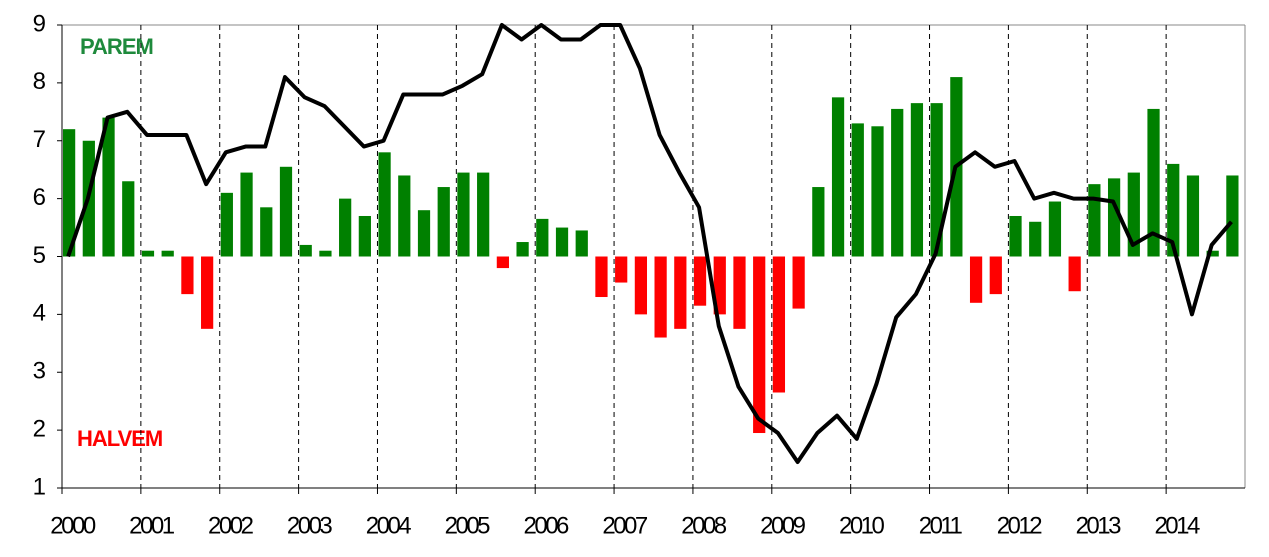 The height and width of the screenshot is (557, 1269). Describe the element at coordinates (152, 525) in the screenshot. I see `x-tick-label: 2001` at that location.